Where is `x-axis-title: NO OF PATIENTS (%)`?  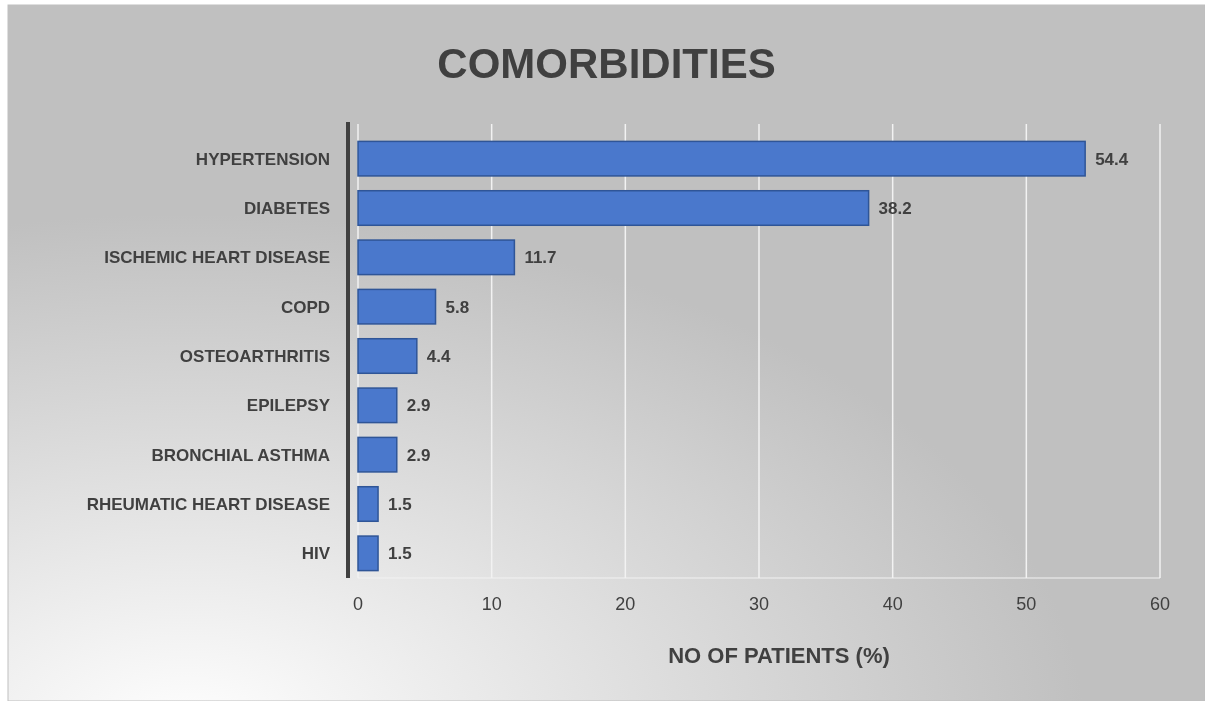
x-axis-title: NO OF PATIENTS (%) is located at coordinates (779, 655).